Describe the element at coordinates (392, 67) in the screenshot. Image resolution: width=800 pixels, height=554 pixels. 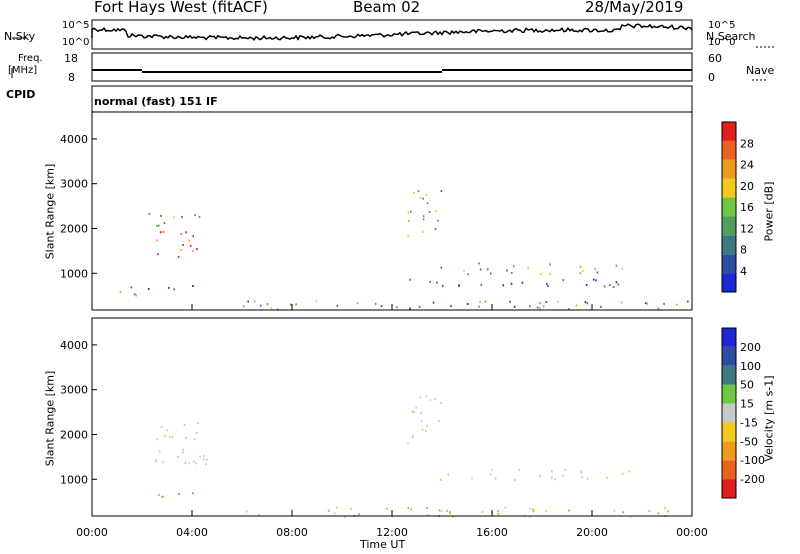
I see `freq-strip-frame` at that location.